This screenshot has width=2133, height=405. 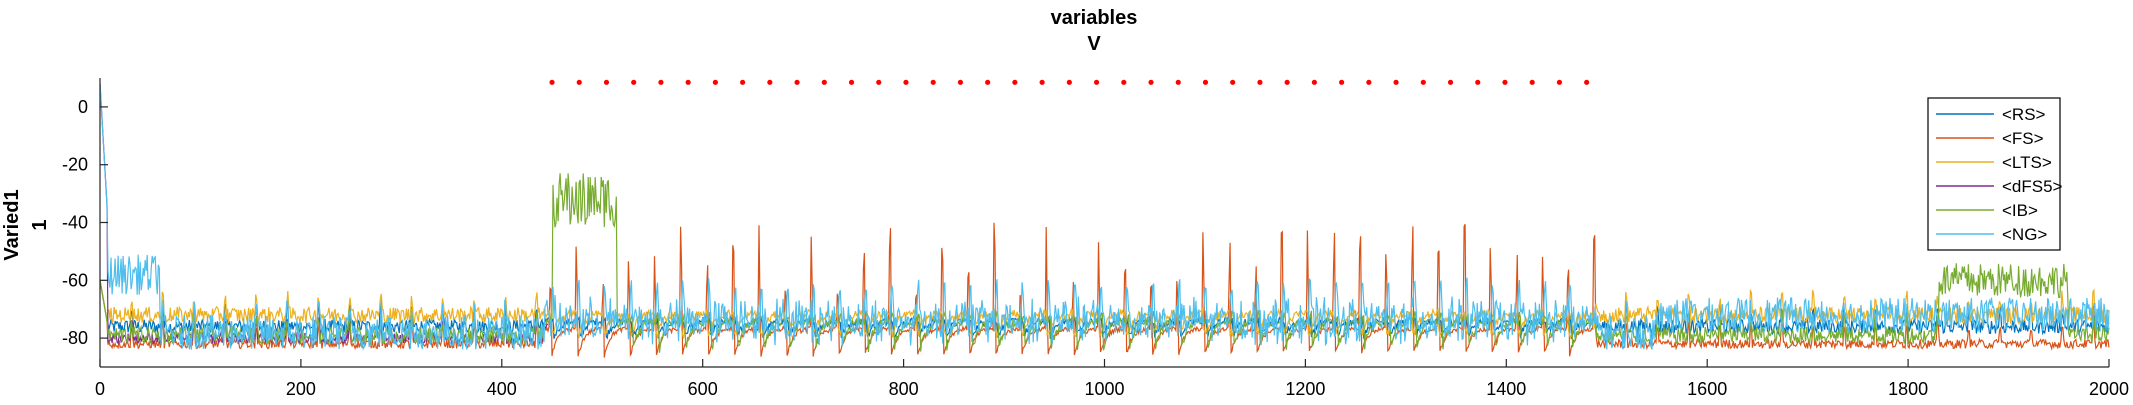 What do you see at coordinates (502, 389) in the screenshot?
I see `x-tick-label: 400` at bounding box center [502, 389].